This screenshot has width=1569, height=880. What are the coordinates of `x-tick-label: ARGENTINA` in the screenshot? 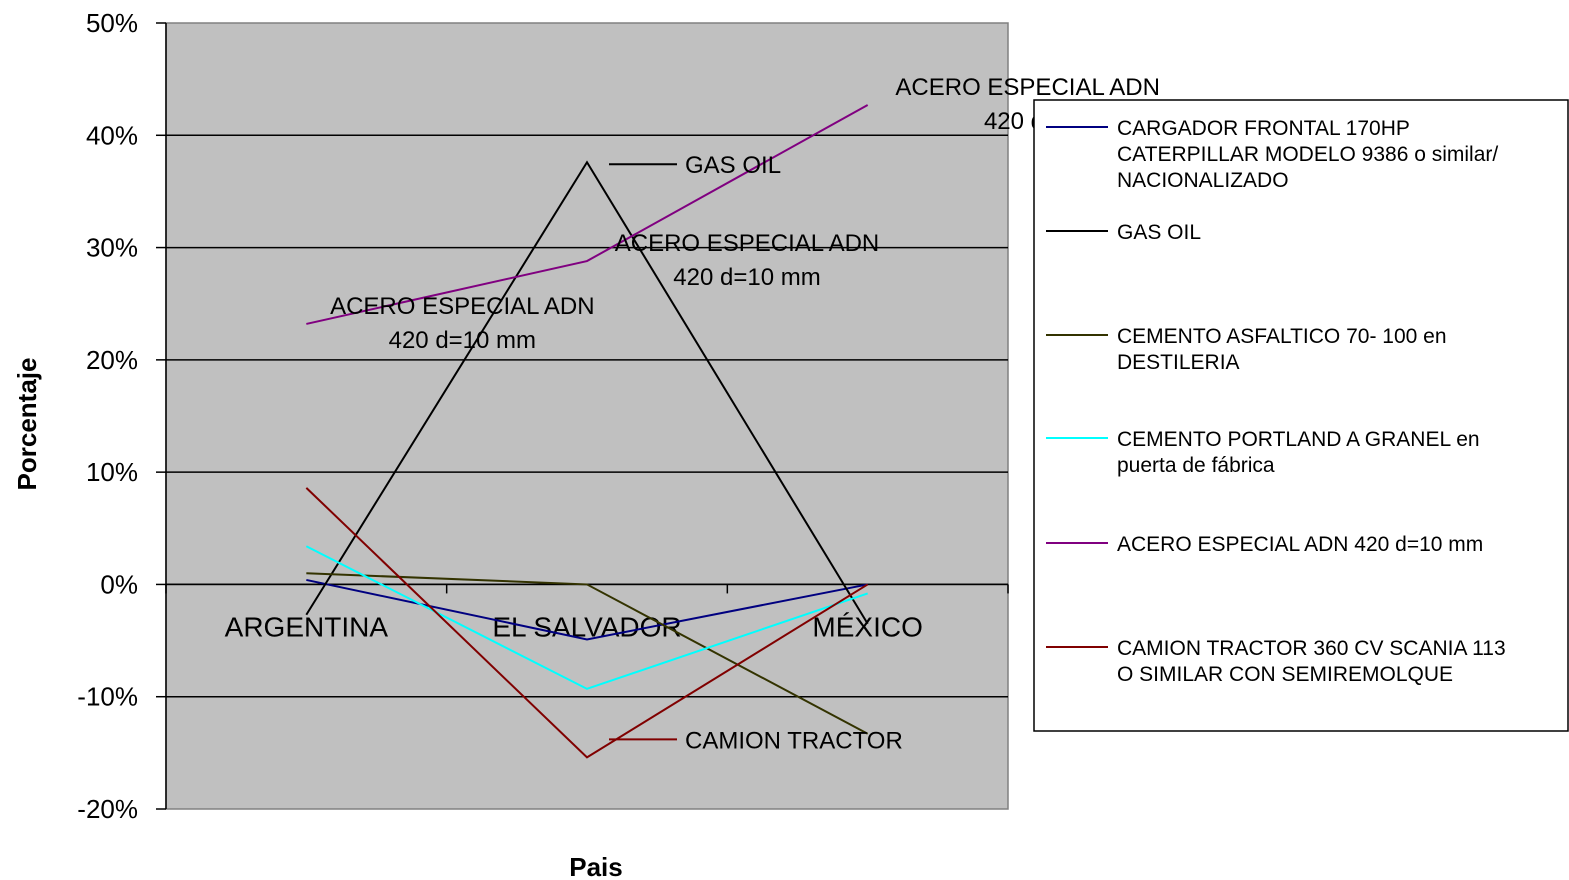 It's located at (307, 626).